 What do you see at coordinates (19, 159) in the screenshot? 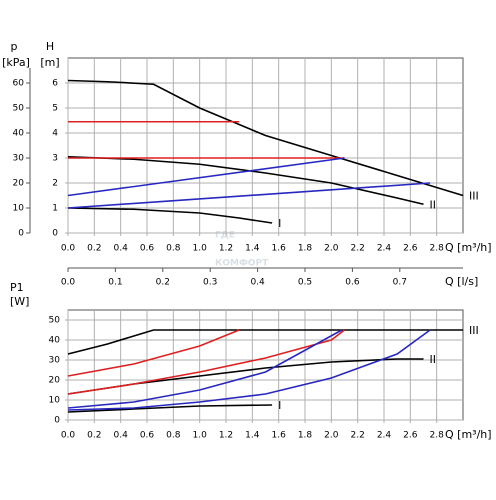
I see `y2-tick-label: 30` at bounding box center [19, 159].